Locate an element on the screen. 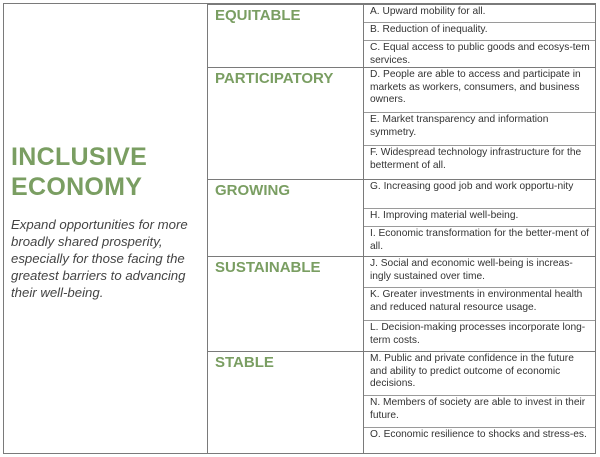 Image resolution: width=600 pixels, height=457 pixels. section-label: EQUITABLE is located at coordinates (258, 15).